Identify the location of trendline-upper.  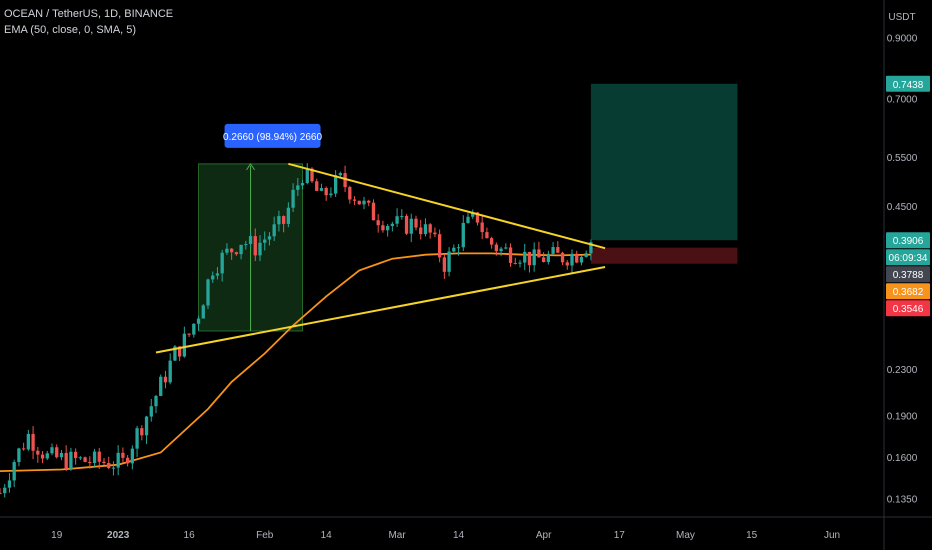
(447, 206).